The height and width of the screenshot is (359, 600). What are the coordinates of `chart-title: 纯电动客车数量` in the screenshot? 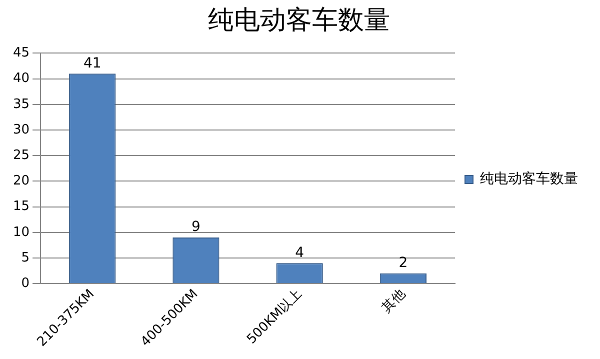 It's located at (299, 20).